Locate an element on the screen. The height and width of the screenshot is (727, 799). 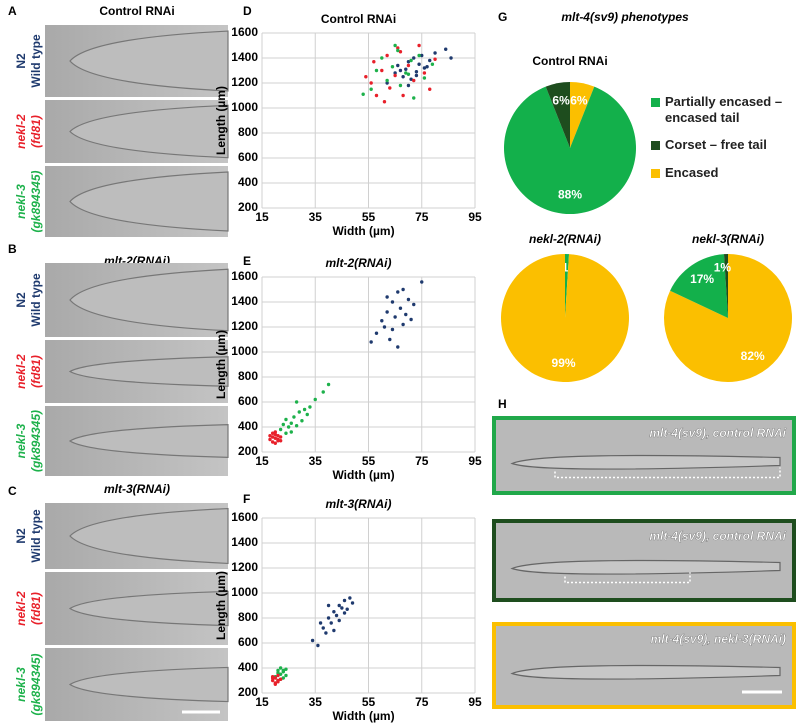
slice-label: 88% is located at coordinates (570, 195).